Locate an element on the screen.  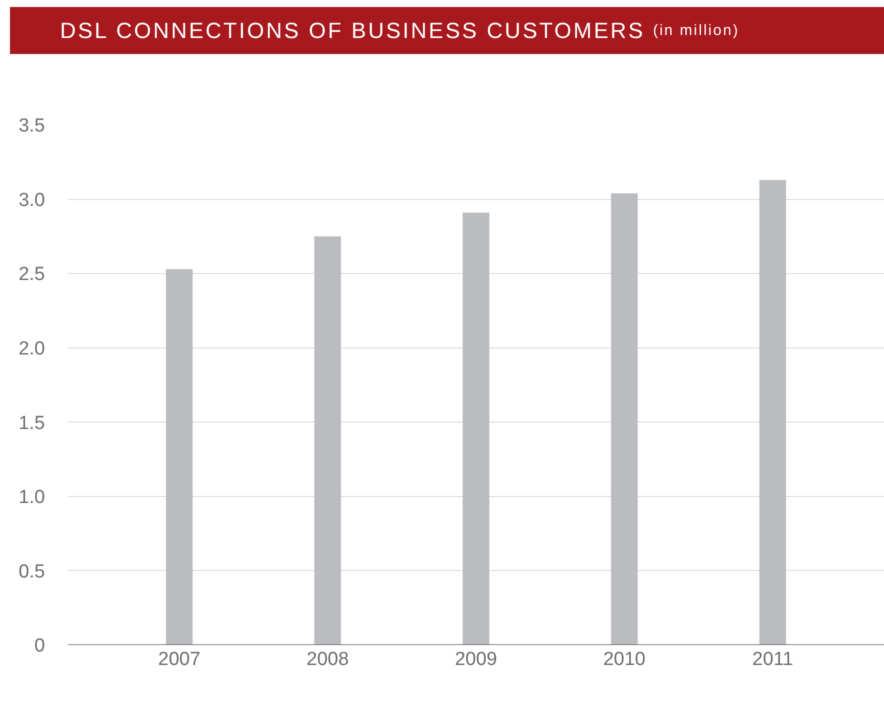
y-tick-label: 3.5 is located at coordinates (31, 126).